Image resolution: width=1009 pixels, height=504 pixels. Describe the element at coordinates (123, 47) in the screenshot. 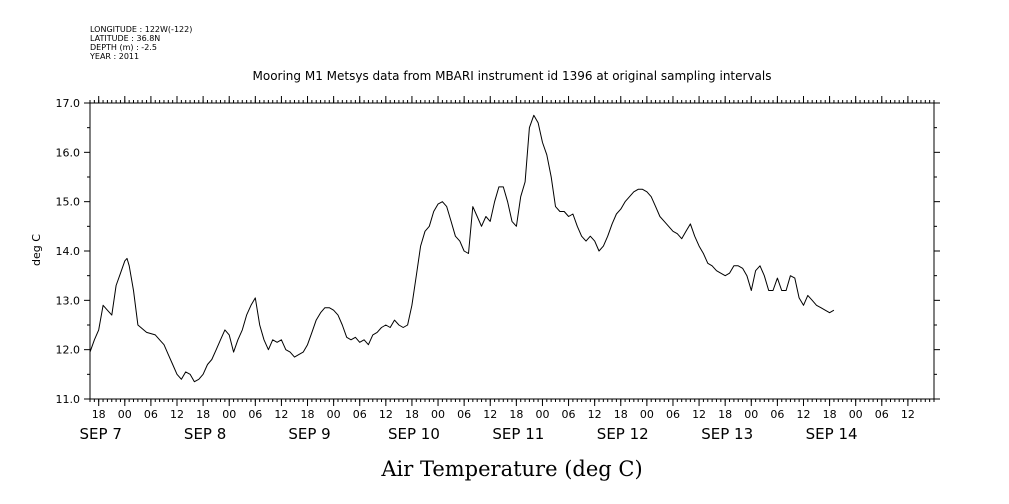

I see `depth-label: DEPTH (m) : -2.5` at that location.